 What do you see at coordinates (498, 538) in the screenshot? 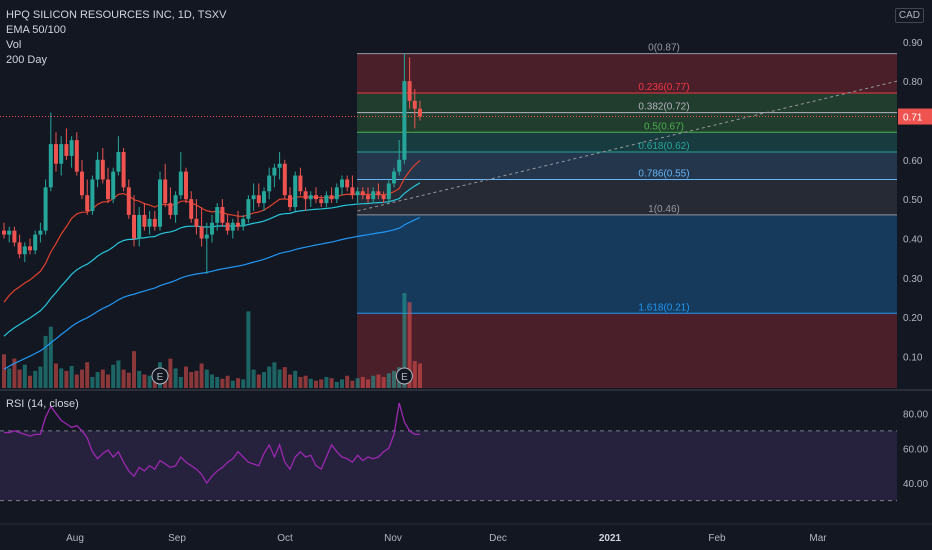
I see `time-tick-label: Dec` at bounding box center [498, 538].